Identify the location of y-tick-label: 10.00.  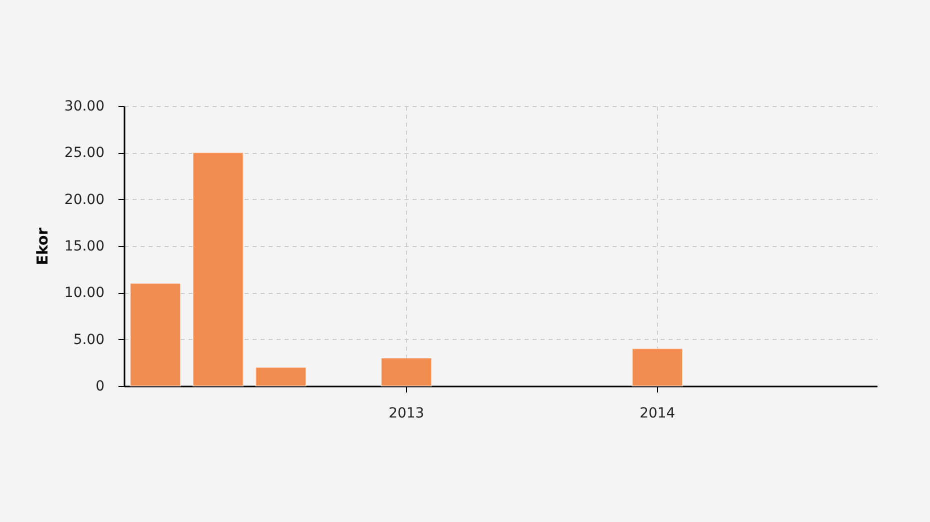
(84, 293).